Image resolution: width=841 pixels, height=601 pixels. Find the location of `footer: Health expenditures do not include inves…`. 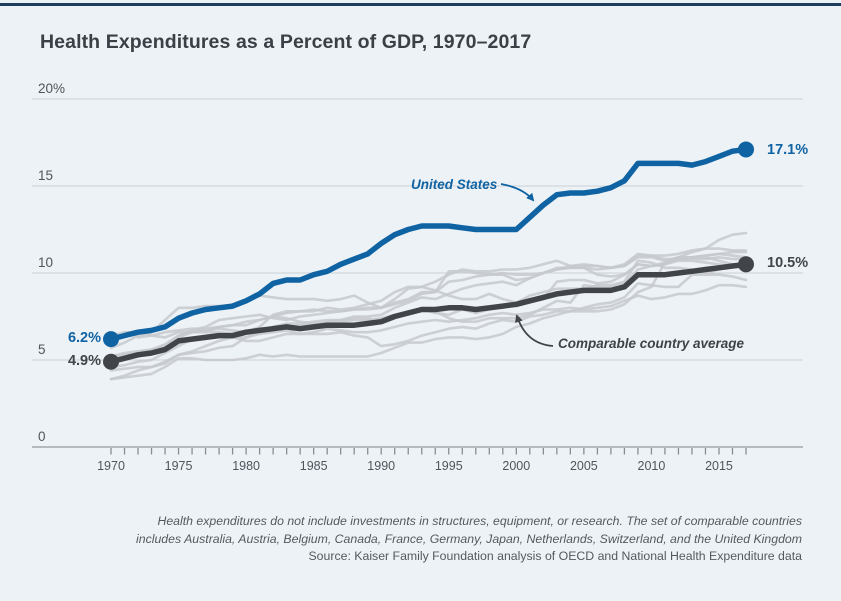

footer: Health expenditures do not include inves… is located at coordinates (421, 539).